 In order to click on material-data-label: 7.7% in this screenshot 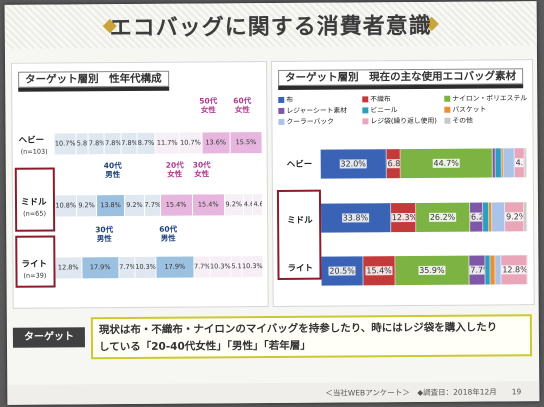, I will do `click(477, 270)`.